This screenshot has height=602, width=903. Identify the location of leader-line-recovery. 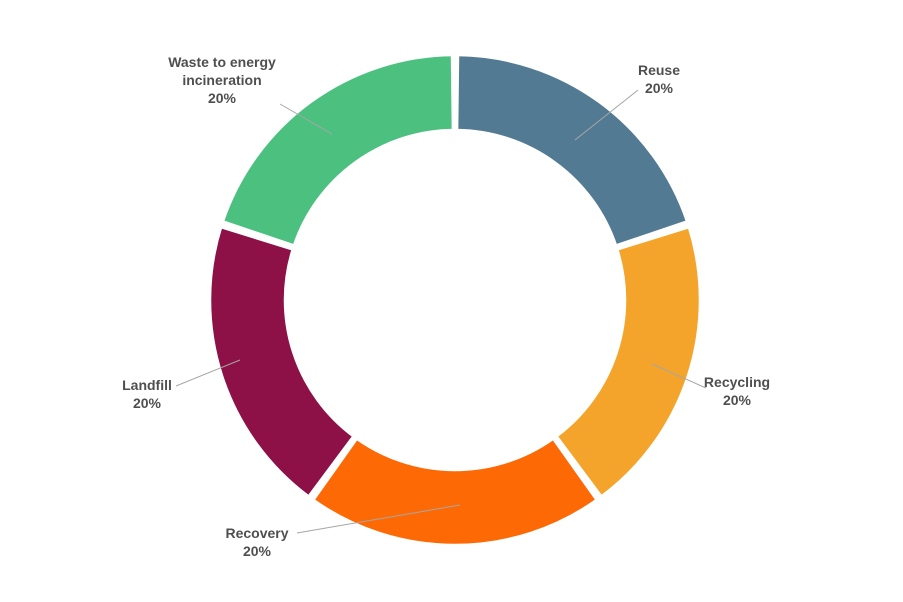
(378, 519).